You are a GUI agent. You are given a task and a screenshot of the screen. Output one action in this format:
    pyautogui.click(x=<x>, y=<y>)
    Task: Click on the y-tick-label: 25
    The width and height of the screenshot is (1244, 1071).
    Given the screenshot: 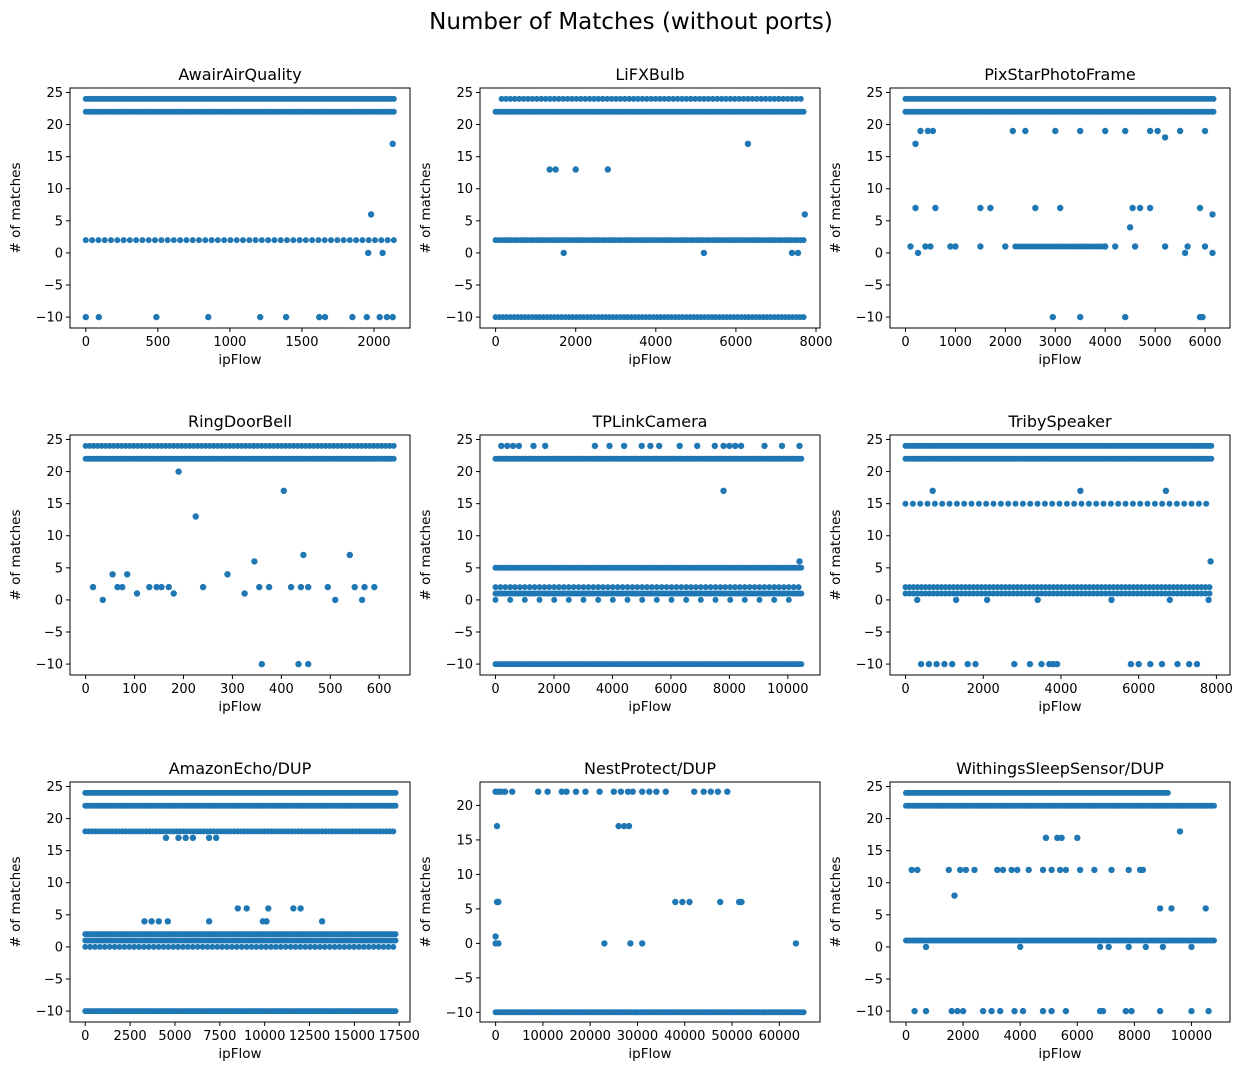 What is the action you would take?
    pyautogui.click(x=54, y=93)
    